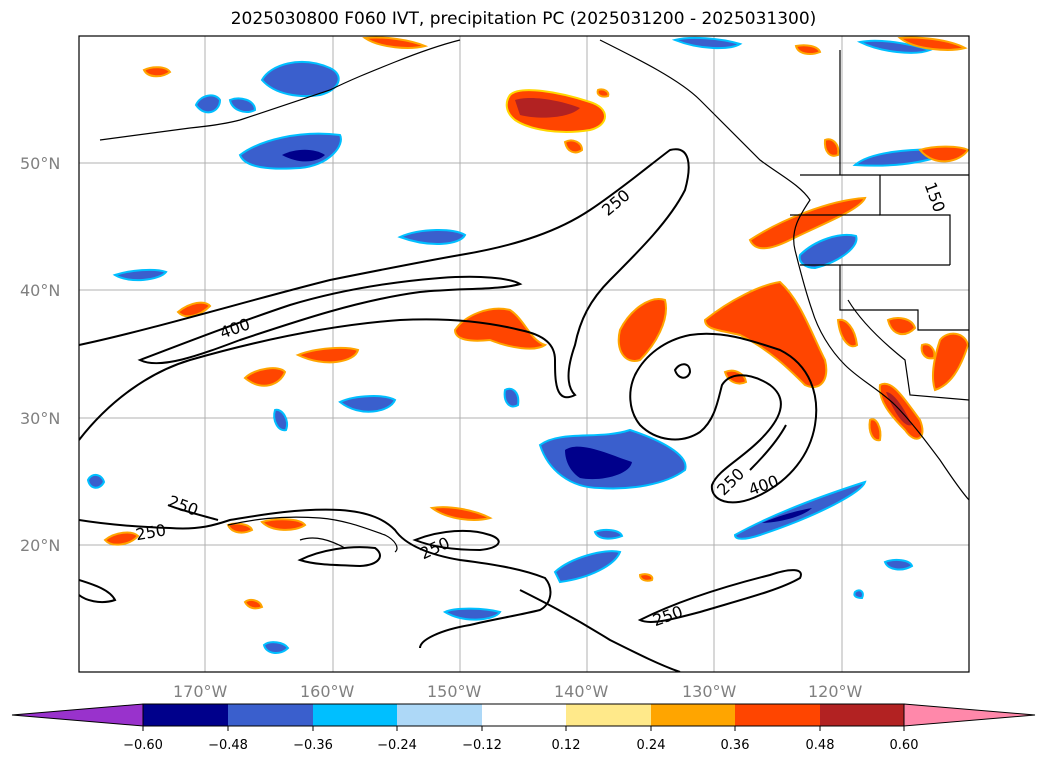 This screenshot has height=765, width=1047. What do you see at coordinates (350, 80) in the screenshot?
I see `coastline-alaska-peninsula` at bounding box center [350, 80].